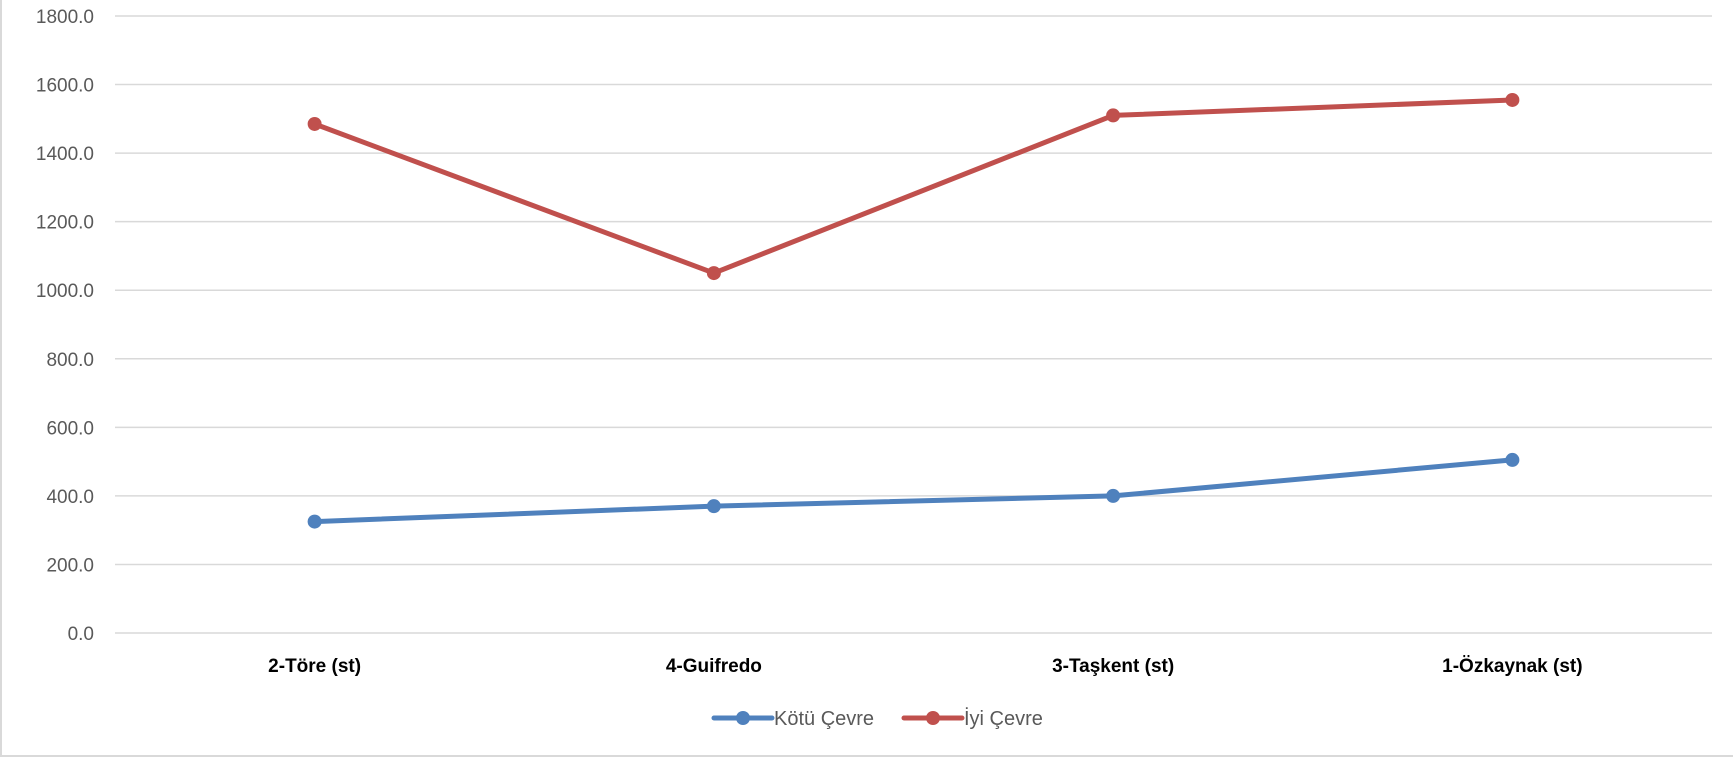 The height and width of the screenshot is (757, 1733). What do you see at coordinates (65, 291) in the screenshot?
I see `y-tick-label: 1000.0` at bounding box center [65, 291].